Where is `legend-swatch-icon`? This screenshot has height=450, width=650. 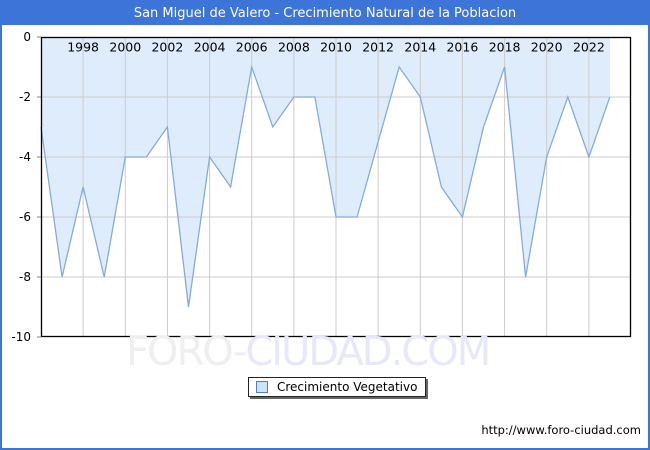 legend-swatch-icon is located at coordinates (262, 387).